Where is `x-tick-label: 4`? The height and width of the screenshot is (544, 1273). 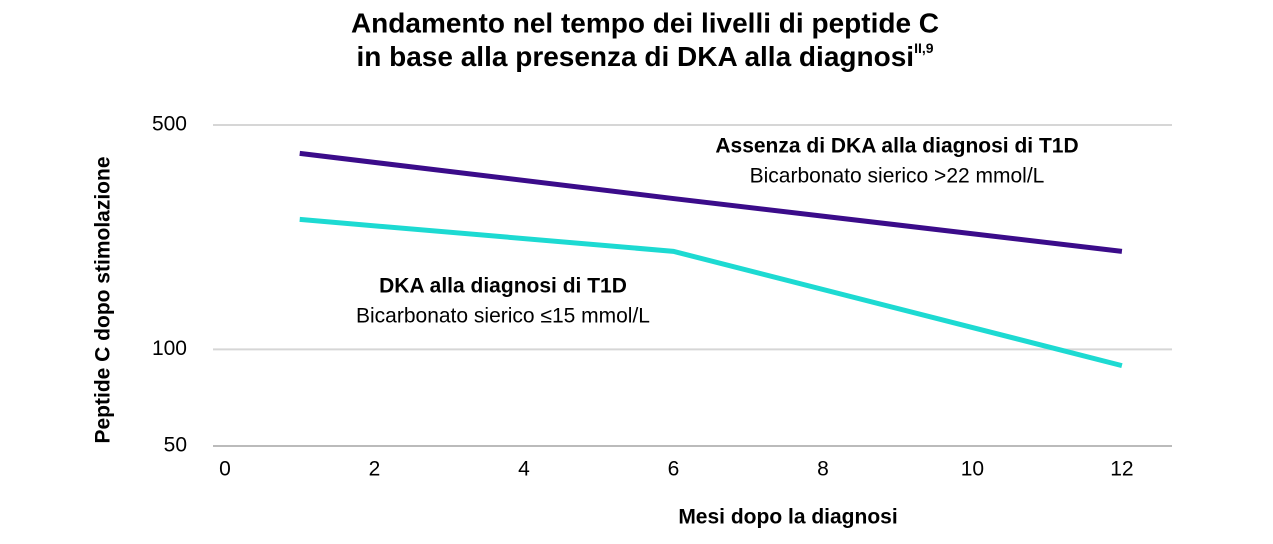
x-tick-label: 4 is located at coordinates (524, 469).